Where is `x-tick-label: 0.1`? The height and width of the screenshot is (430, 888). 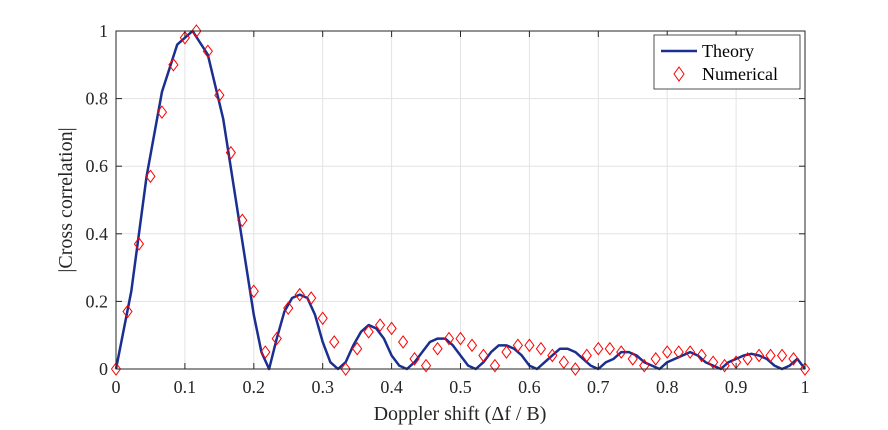
x-tick-label: 0.1 is located at coordinates (185, 387).